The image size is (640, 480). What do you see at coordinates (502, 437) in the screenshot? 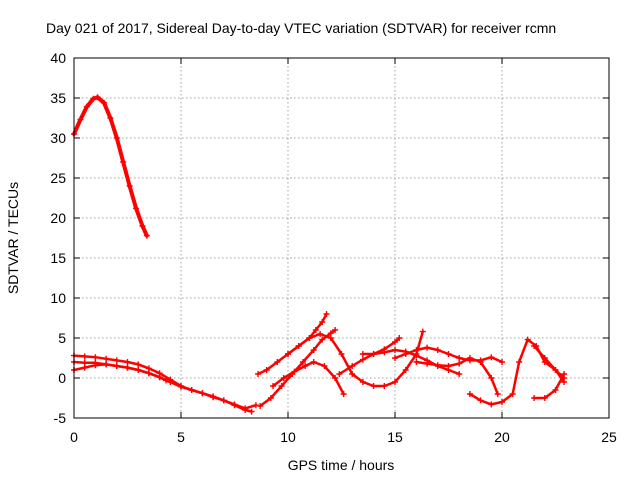
I see `x-tick-label: 20` at bounding box center [502, 437].